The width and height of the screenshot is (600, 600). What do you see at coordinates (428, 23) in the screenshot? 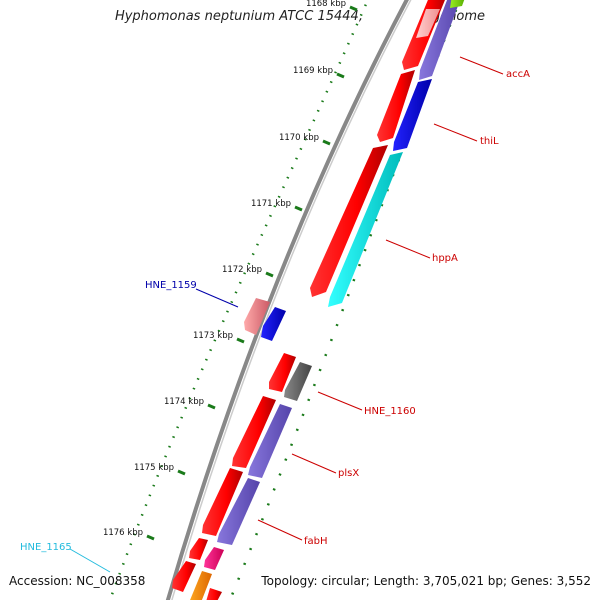
I see `gene-accA-cog-pink` at bounding box center [428, 23].